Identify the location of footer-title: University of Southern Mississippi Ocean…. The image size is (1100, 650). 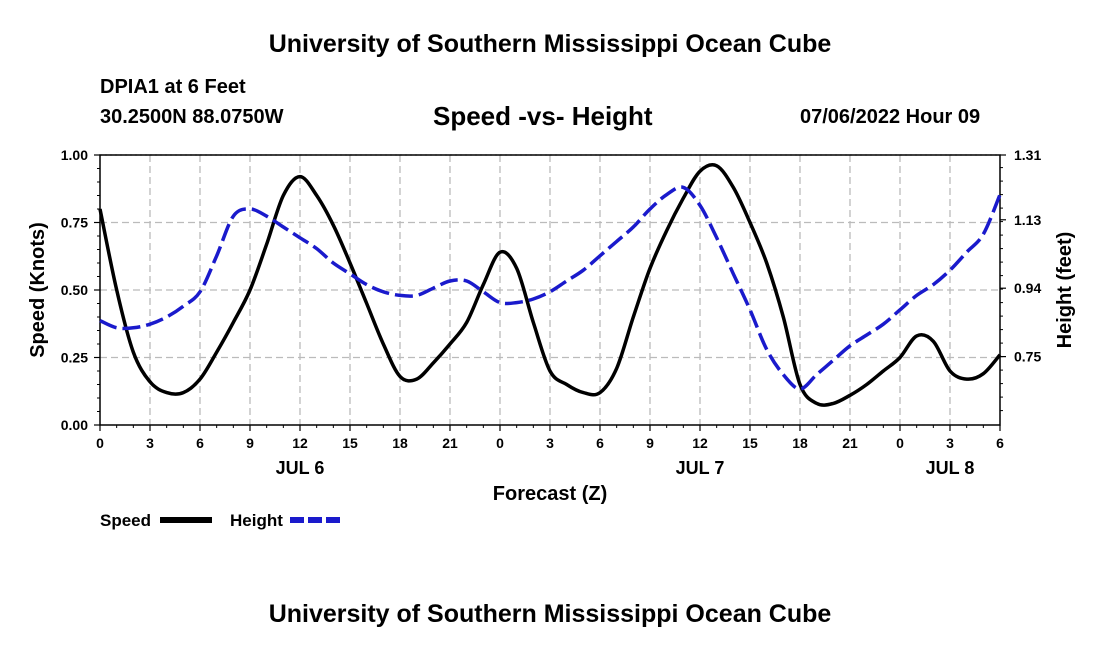
(550, 614).